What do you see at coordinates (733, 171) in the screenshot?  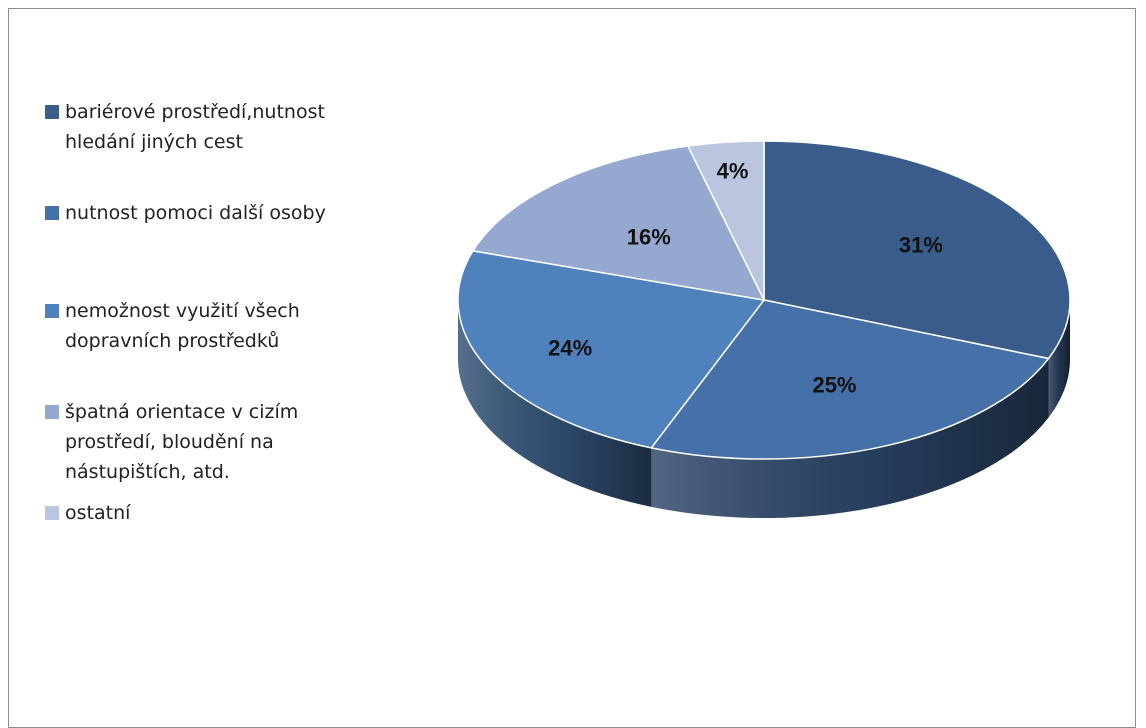 I see `pie-value-label-4: 4%` at bounding box center [733, 171].